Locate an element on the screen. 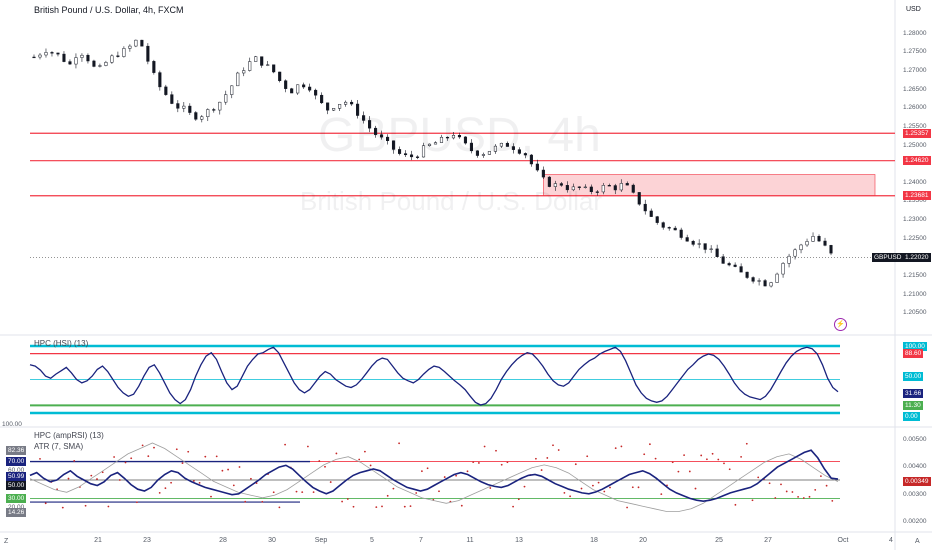 The image size is (932, 550). last-price-symbol-label: GBPUSD is located at coordinates (888, 258).